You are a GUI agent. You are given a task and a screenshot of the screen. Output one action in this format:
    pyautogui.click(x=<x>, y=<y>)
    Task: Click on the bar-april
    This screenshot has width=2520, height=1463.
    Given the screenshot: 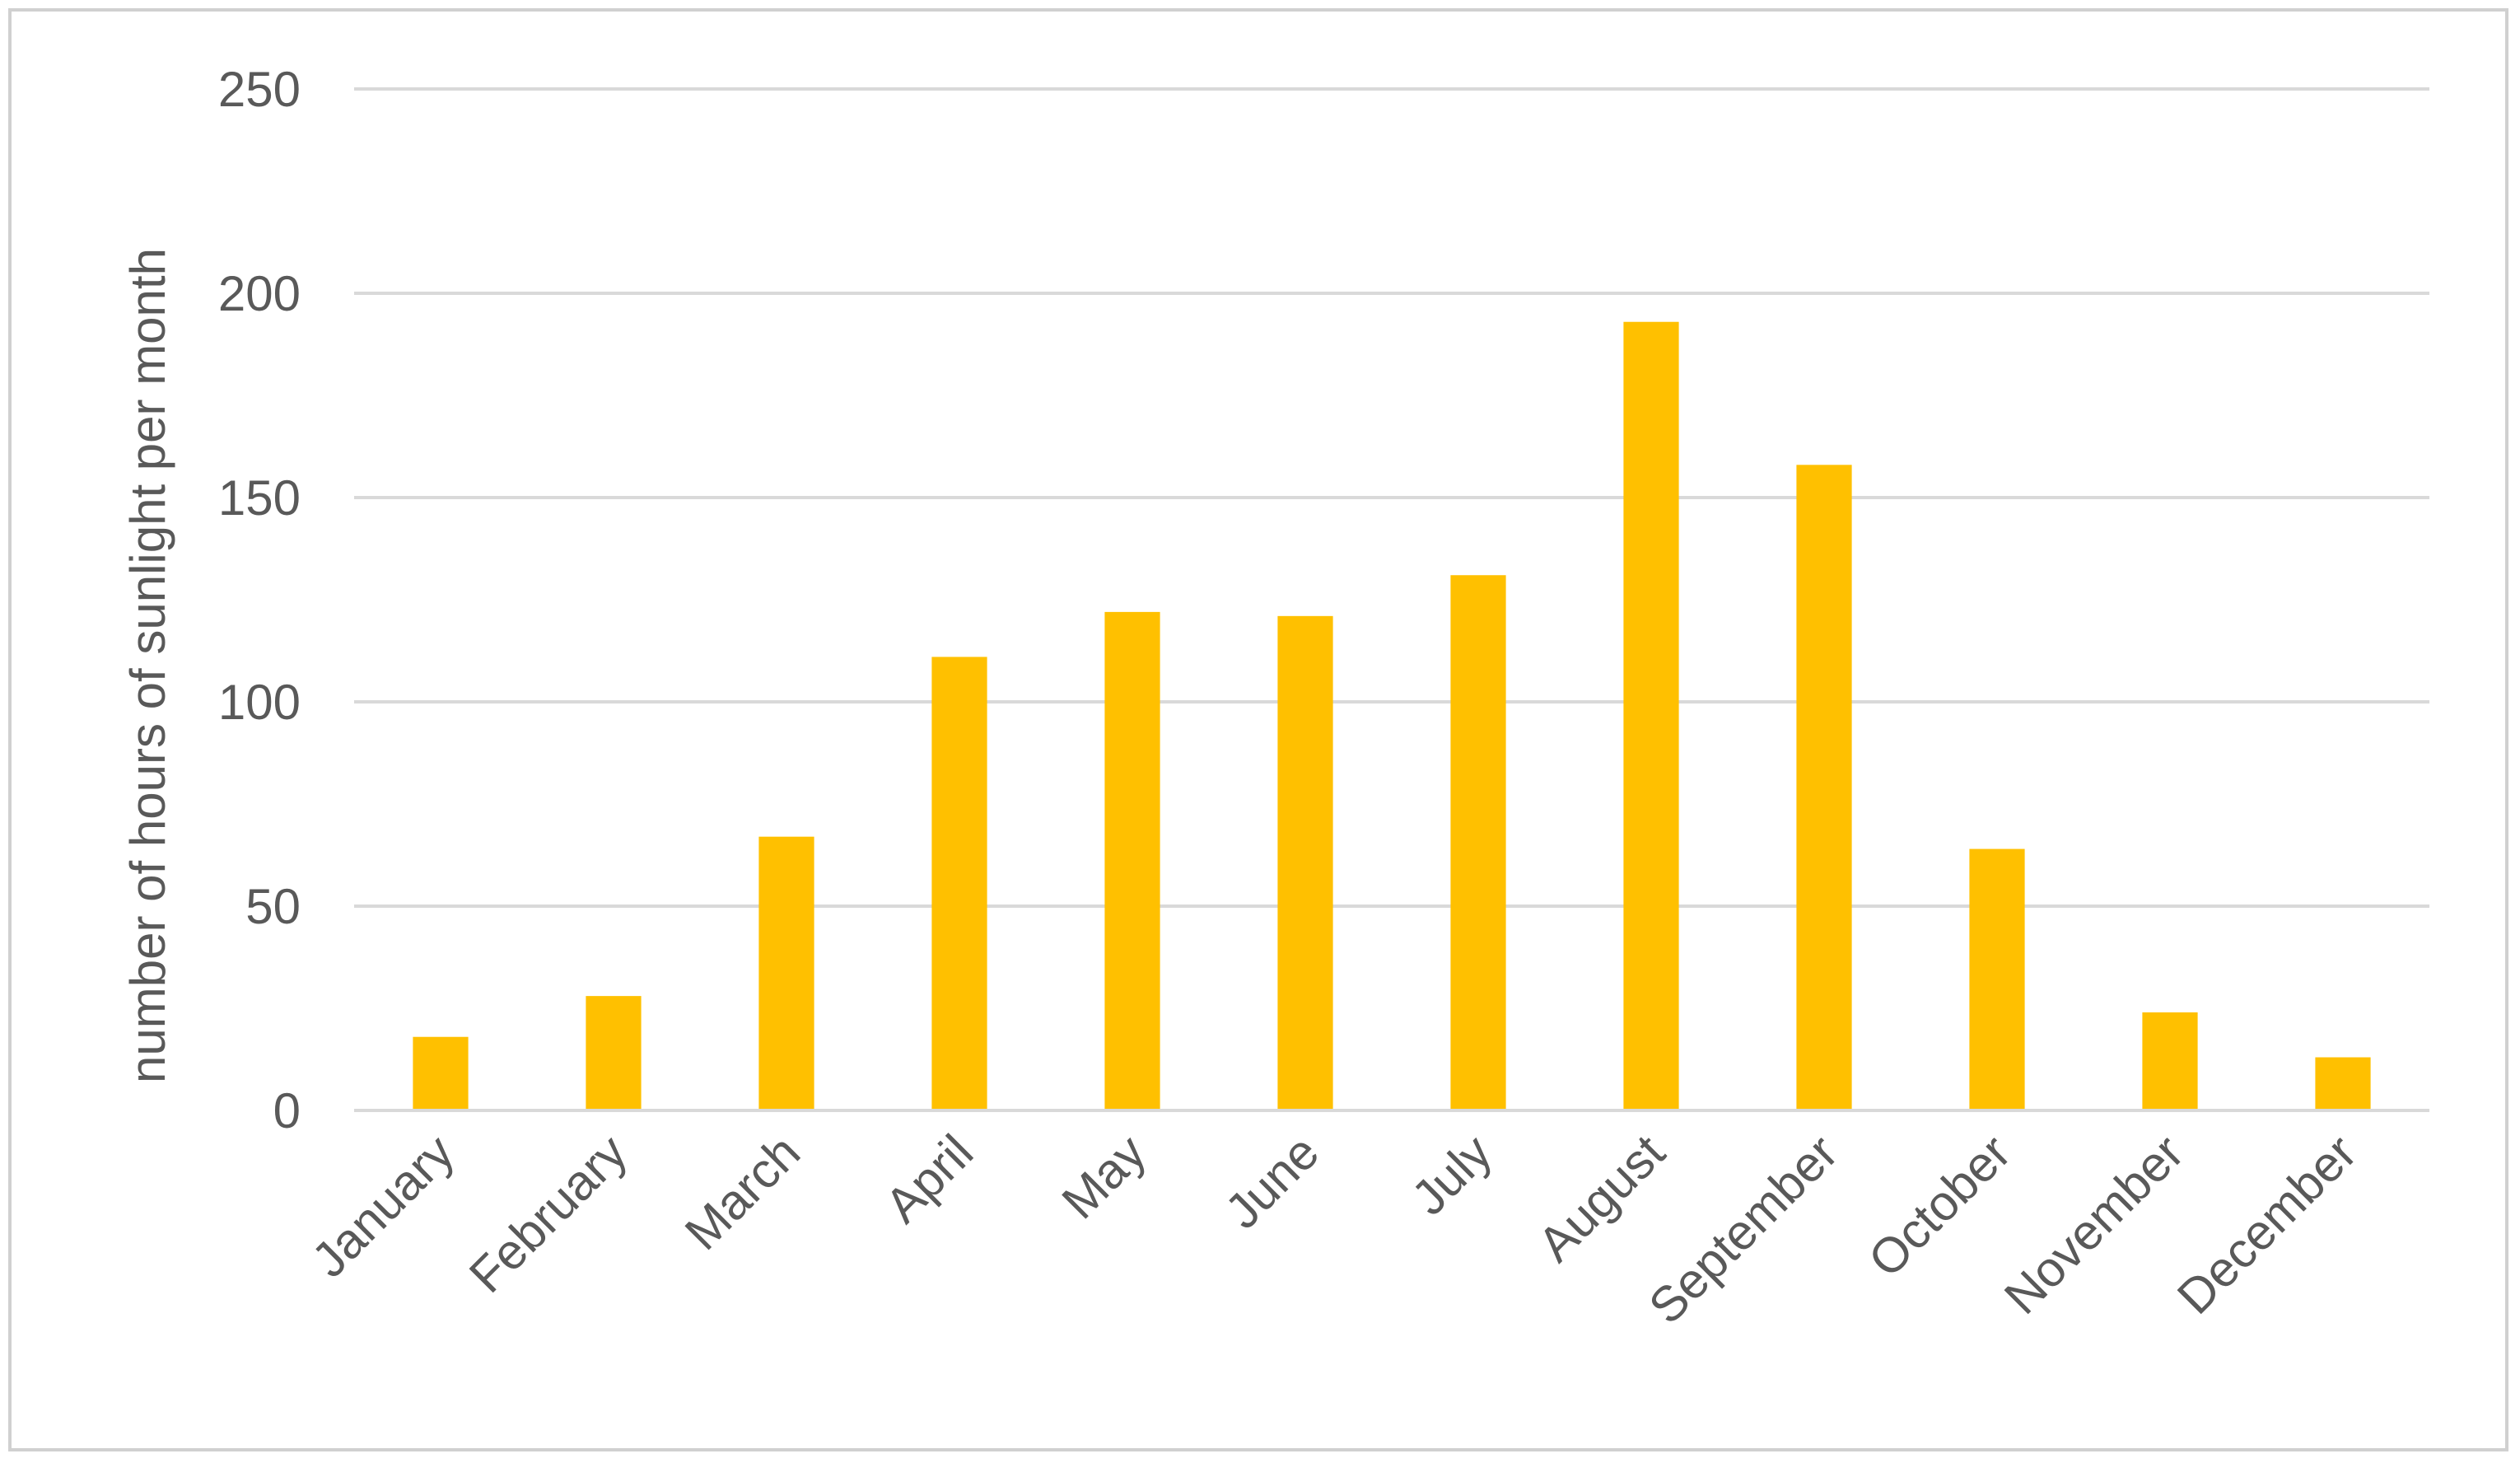 What is the action you would take?
    pyautogui.click(x=959, y=883)
    